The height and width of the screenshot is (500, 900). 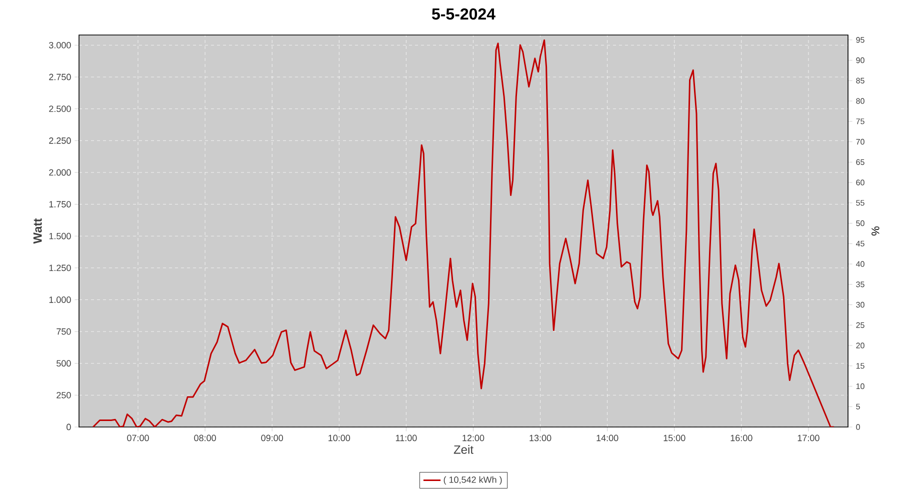 What do you see at coordinates (60, 204) in the screenshot?
I see `y-tick-label: 1.750` at bounding box center [60, 204].